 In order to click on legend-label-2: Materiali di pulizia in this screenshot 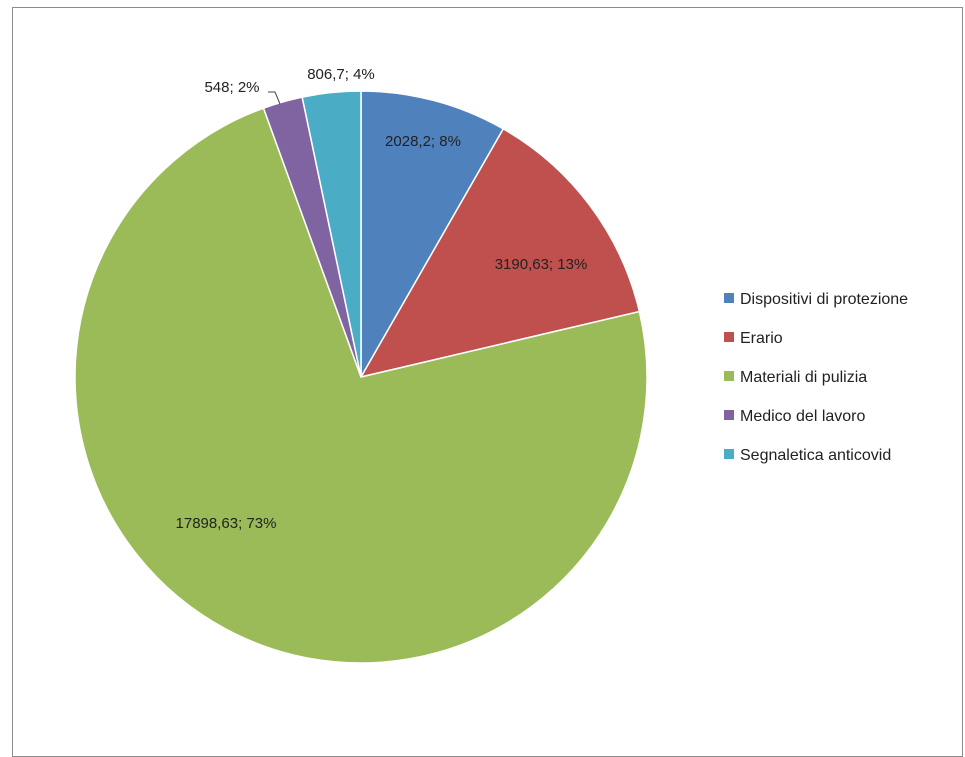, I will do `click(803, 377)`.